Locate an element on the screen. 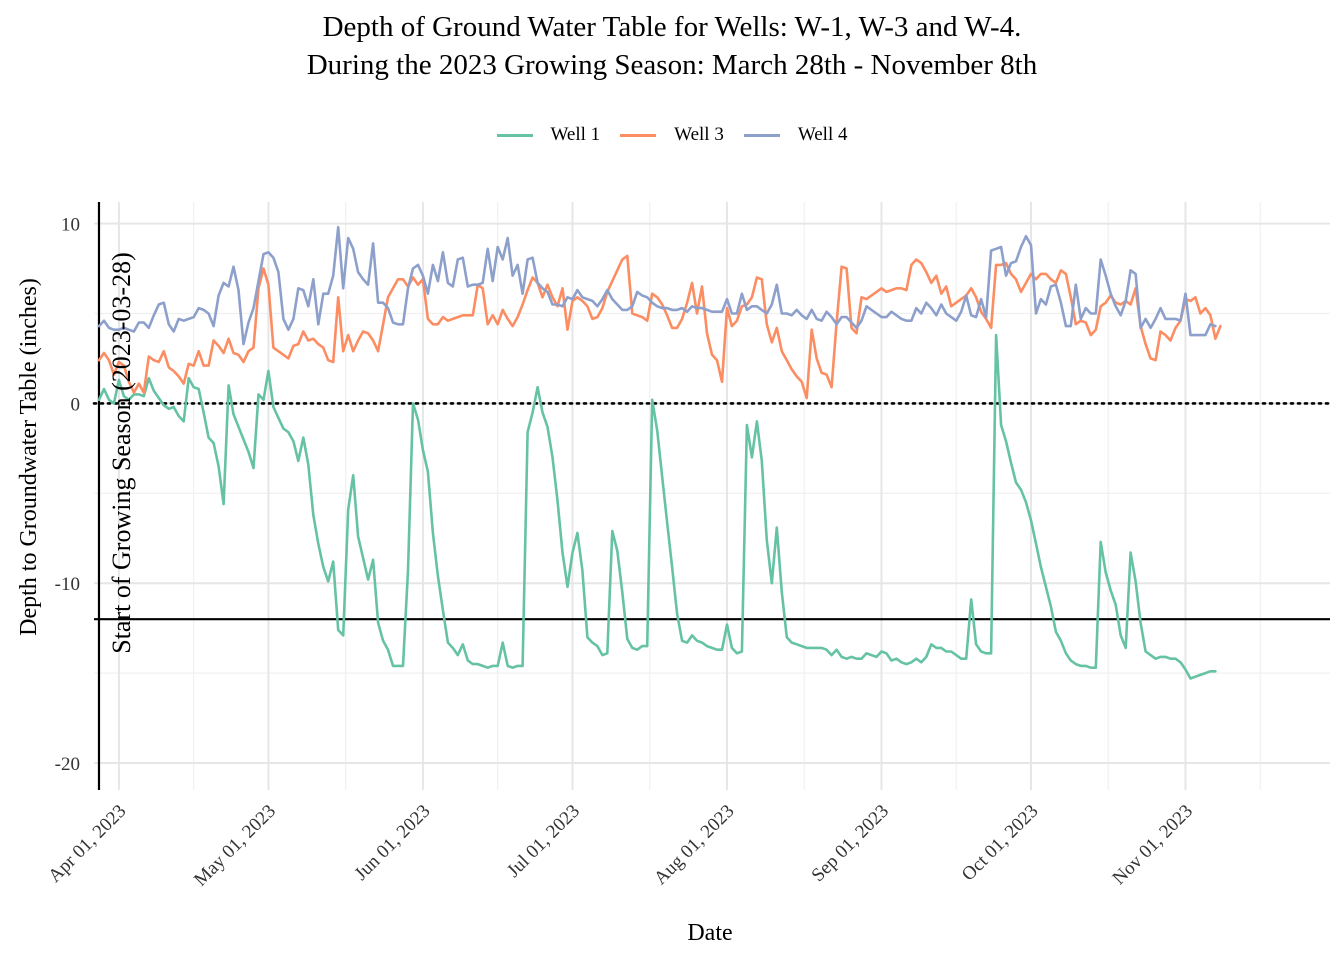 The height and width of the screenshot is (960, 1344). legend-item-well-1: Well 1 is located at coordinates (548, 135).